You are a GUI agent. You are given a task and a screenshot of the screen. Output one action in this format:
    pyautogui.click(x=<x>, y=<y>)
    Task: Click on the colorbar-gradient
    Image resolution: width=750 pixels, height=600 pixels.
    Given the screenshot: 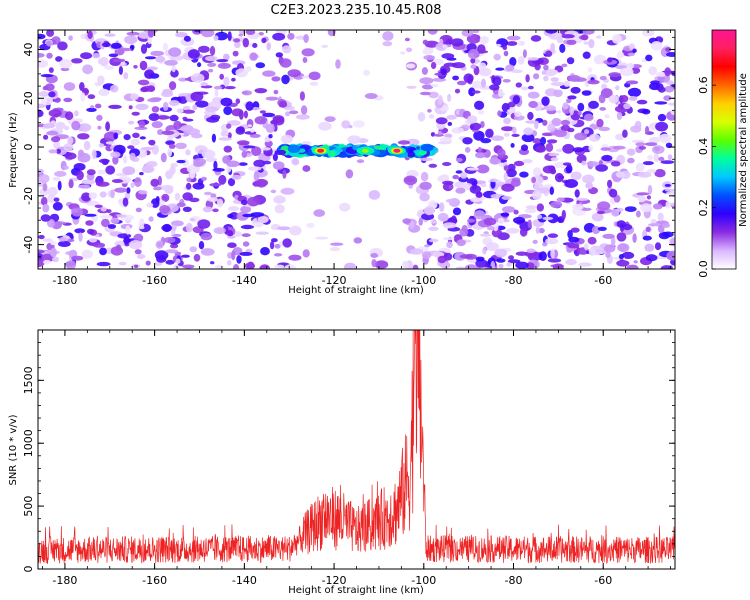 What is the action you would take?
    pyautogui.click(x=724, y=149)
    